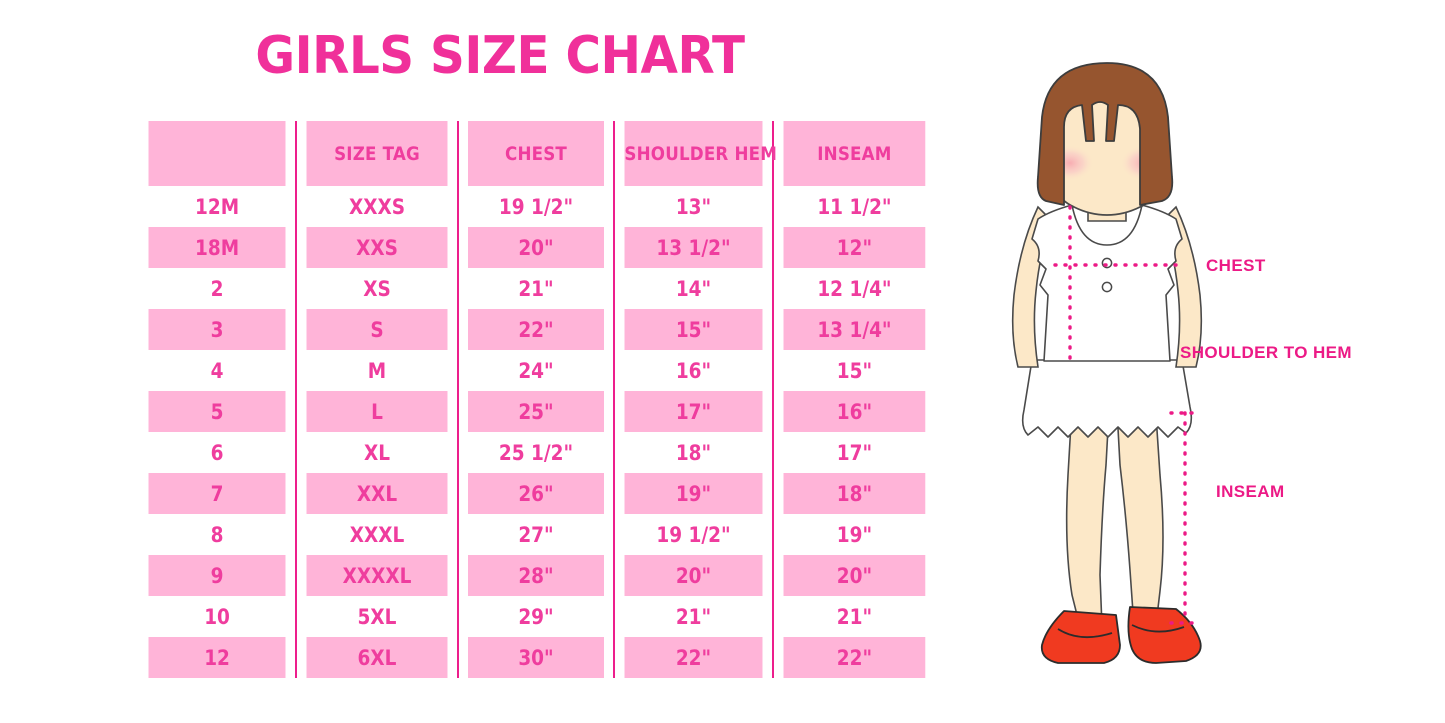 The image size is (1445, 723). Describe the element at coordinates (500, 56) in the screenshot. I see `page-title: GIRLS SIZE CHART` at that location.